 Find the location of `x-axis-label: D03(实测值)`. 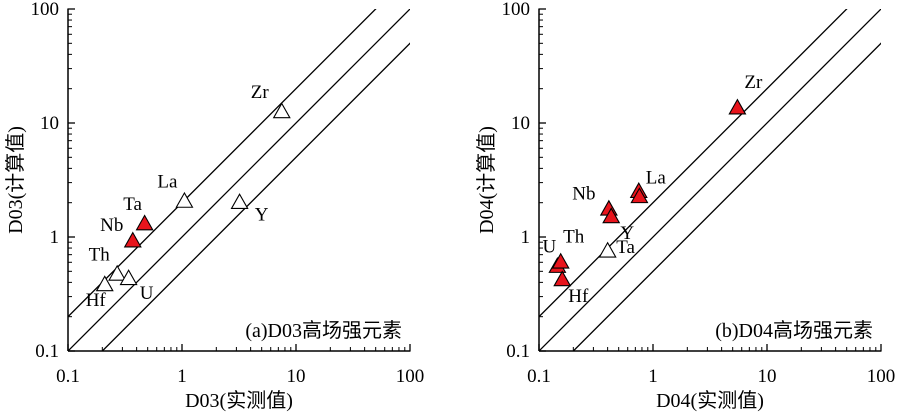

x-axis-label: D03(实测值) is located at coordinates (239, 400).